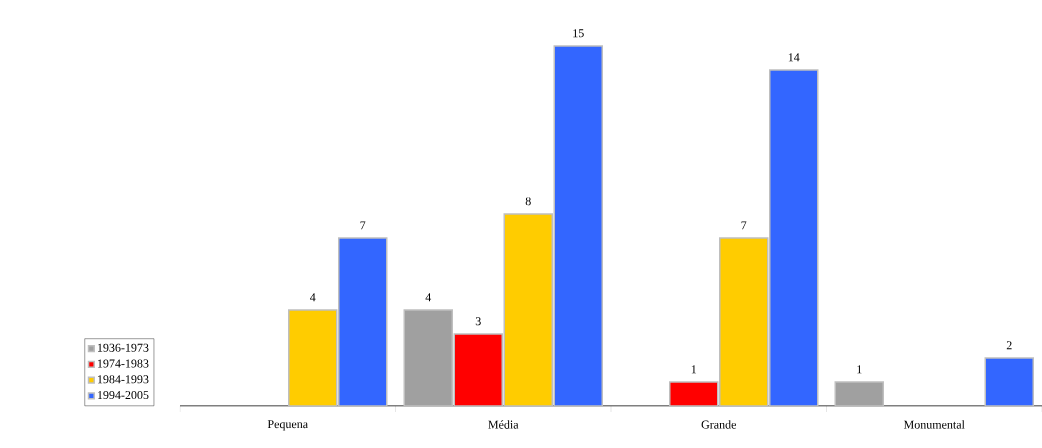 This screenshot has width=1042, height=448. I want to click on data-label: 3, so click(478, 321).